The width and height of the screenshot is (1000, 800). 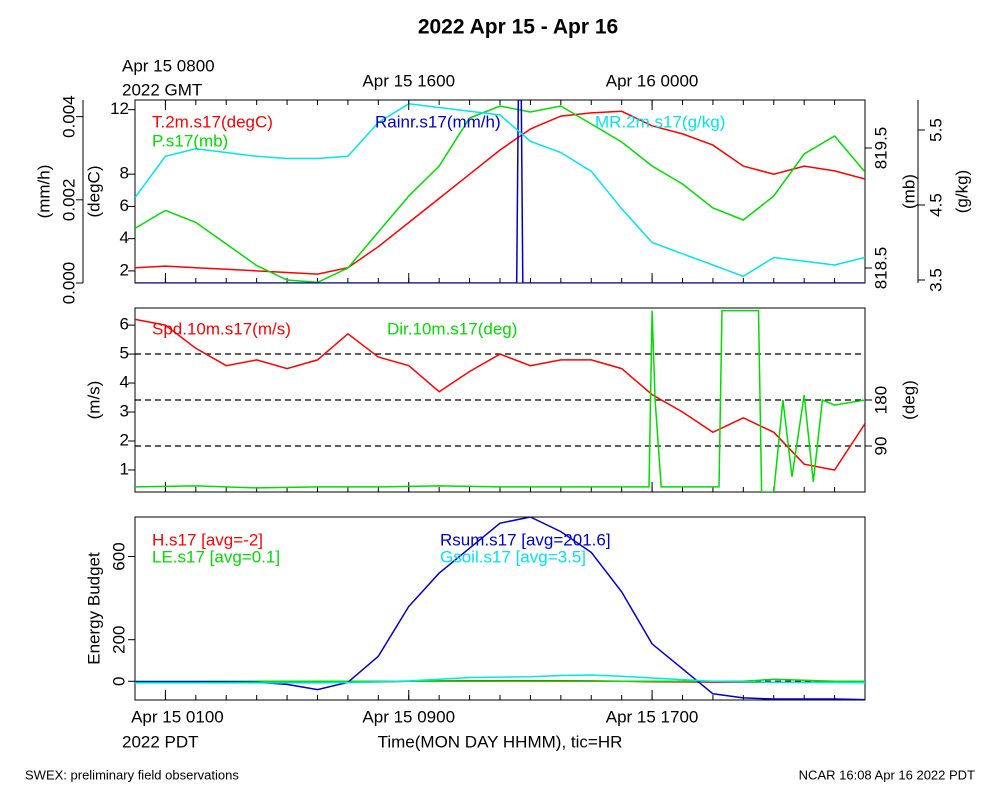 What do you see at coordinates (93, 608) in the screenshot?
I see `y-axis-title: Energy Budget` at bounding box center [93, 608].